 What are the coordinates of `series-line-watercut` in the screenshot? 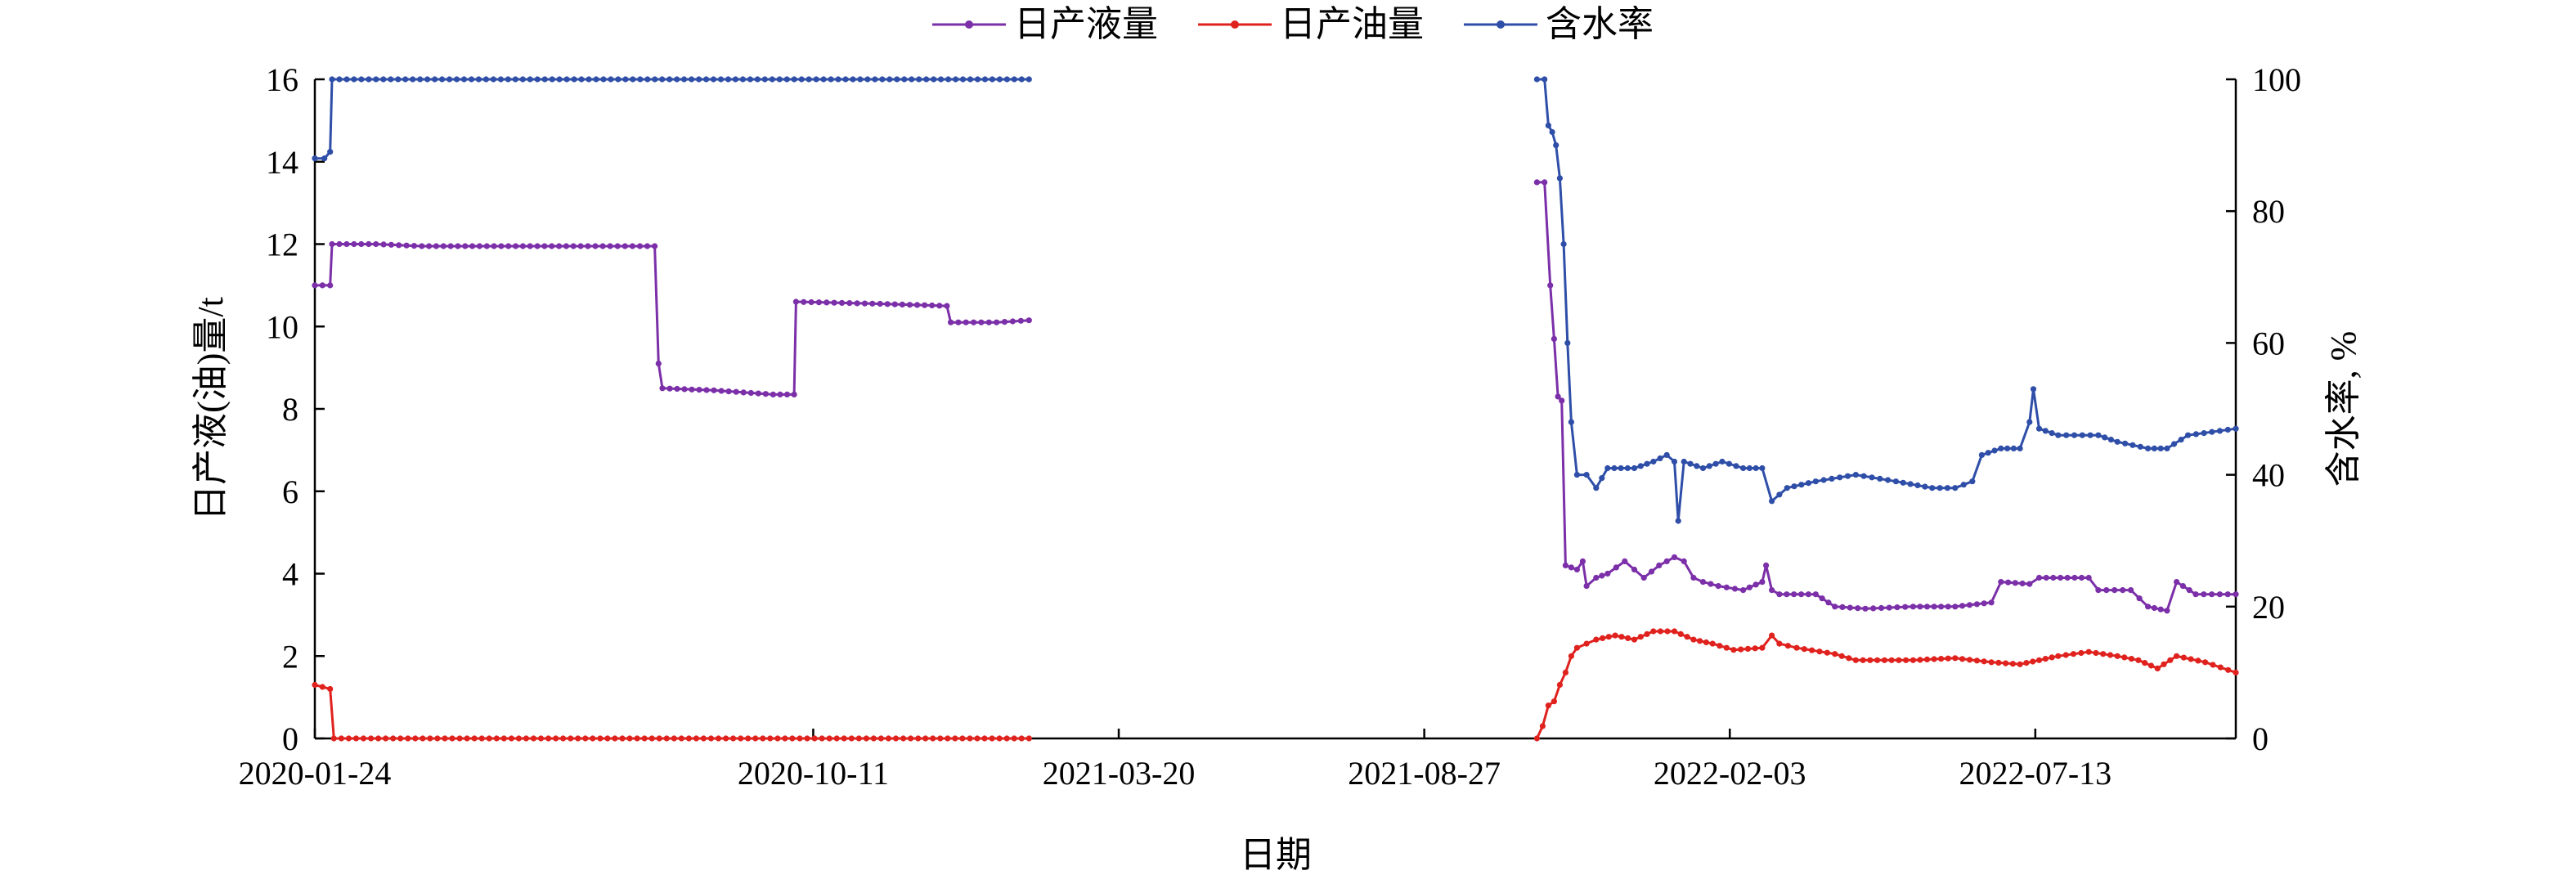 It's located at (1887, 300).